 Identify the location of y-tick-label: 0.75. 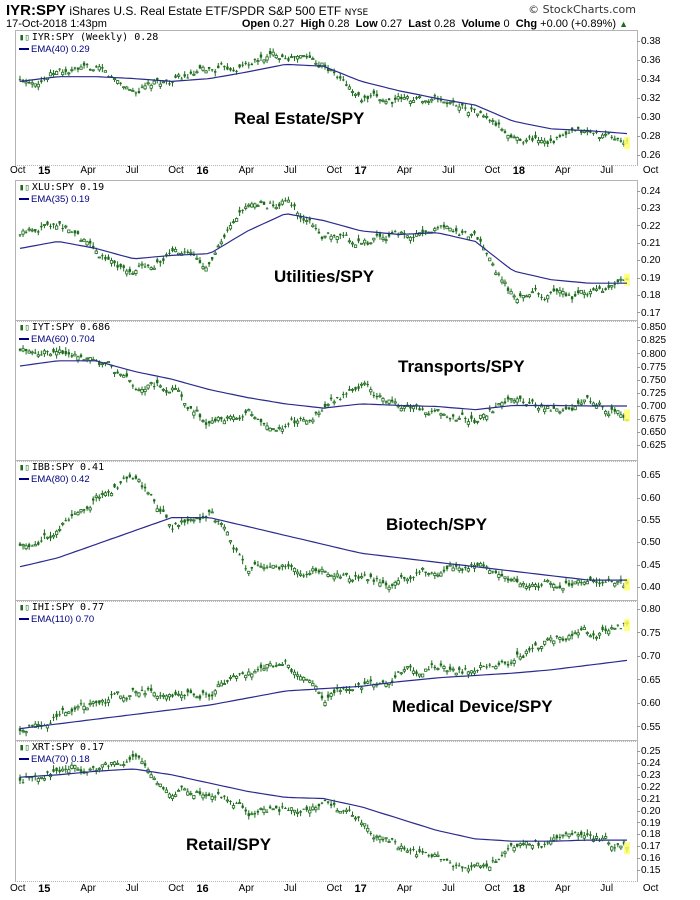
(648, 633).